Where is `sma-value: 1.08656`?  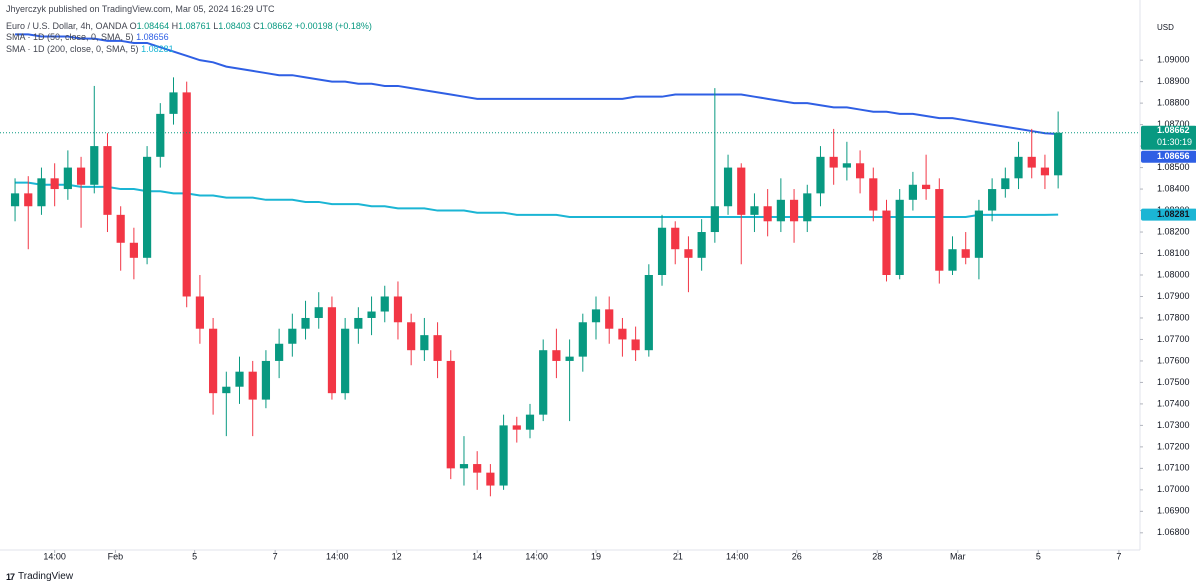
sma-value: 1.08656 is located at coordinates (152, 37).